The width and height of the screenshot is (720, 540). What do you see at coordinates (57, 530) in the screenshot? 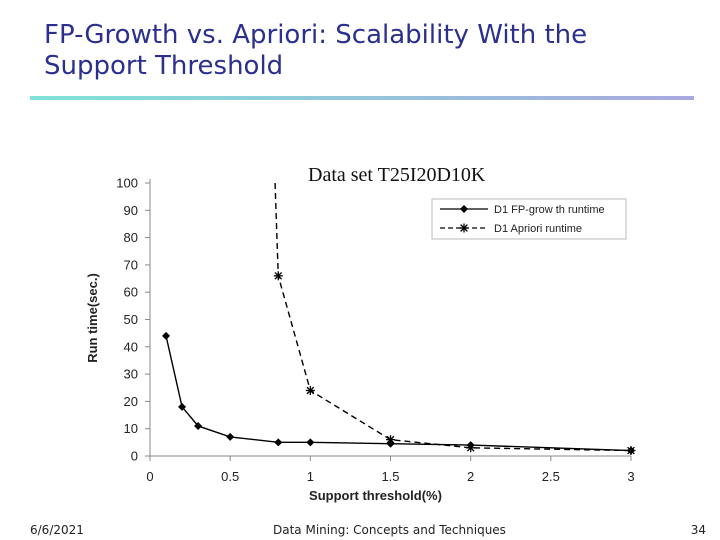
I see `footer-date: 6/6/2021` at bounding box center [57, 530].